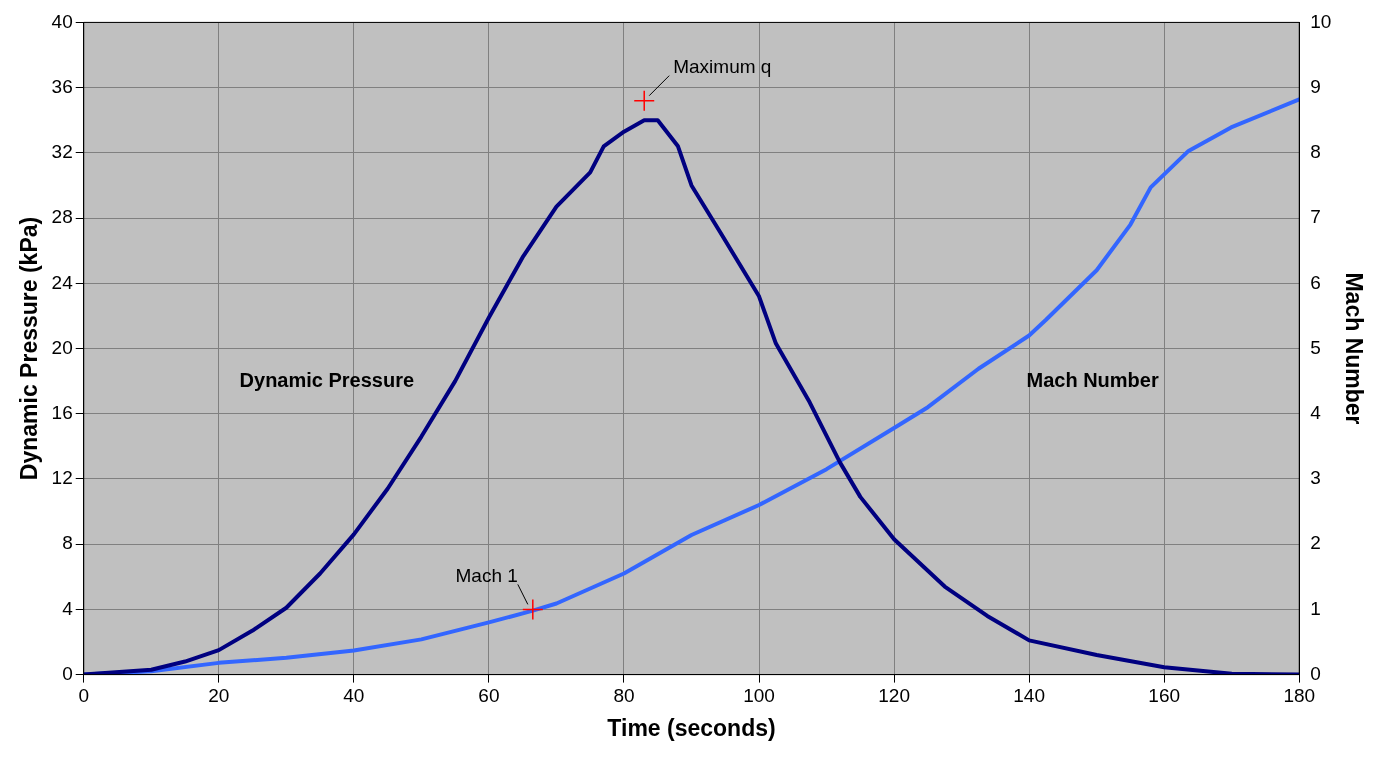  Describe the element at coordinates (1164, 696) in the screenshot. I see `x-tick-label: 160` at that location.